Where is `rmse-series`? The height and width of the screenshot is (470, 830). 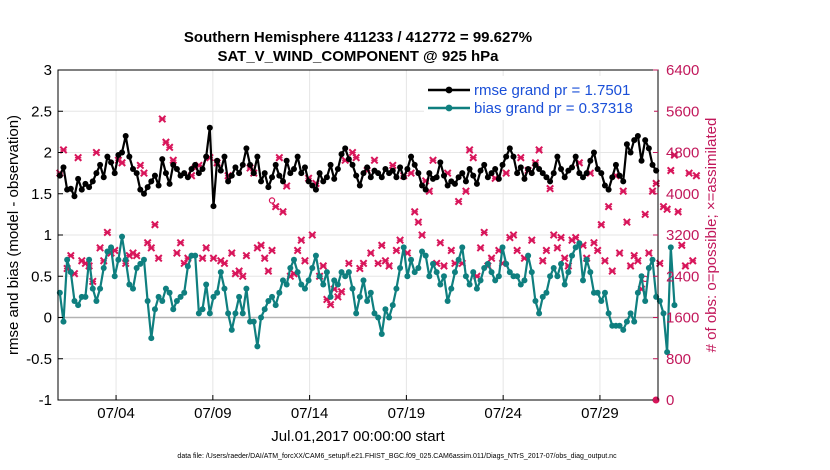
rmse-series is located at coordinates (358, 167).